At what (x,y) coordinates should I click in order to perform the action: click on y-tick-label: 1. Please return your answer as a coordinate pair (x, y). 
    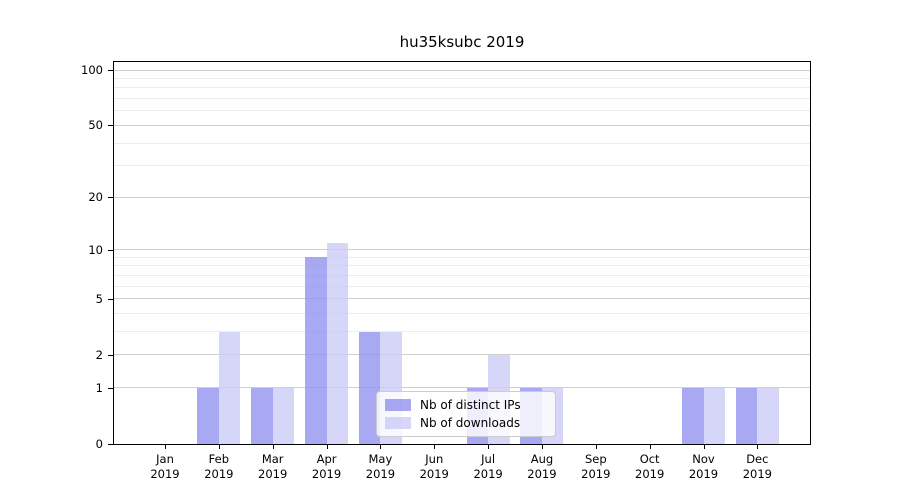
    Looking at the image, I should click on (99, 387).